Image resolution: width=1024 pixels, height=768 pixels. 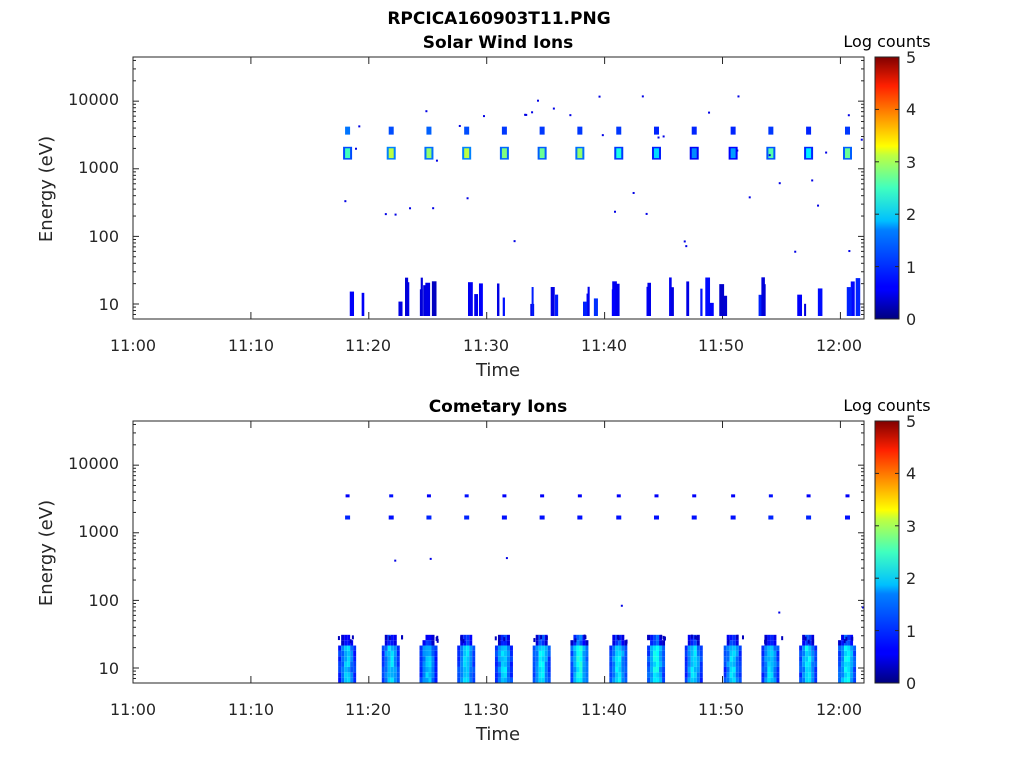 What do you see at coordinates (498, 43) in the screenshot?
I see `panel-title: Solar Wind Ions` at bounding box center [498, 43].